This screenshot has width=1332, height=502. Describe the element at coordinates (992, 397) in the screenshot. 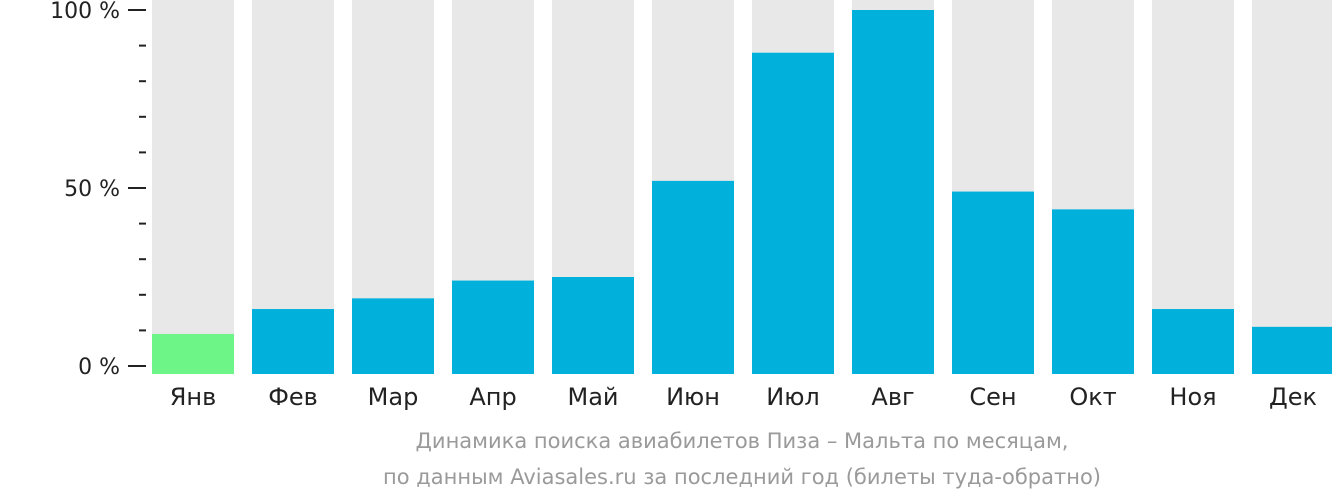

I see `x-category-label: Сен` at that location.